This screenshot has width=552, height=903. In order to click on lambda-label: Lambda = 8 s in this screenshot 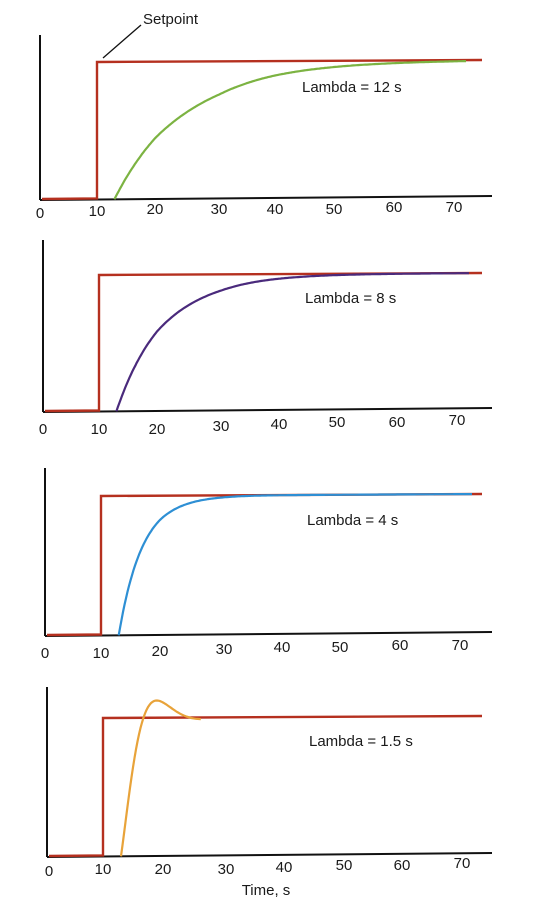, I will do `click(350, 298)`.